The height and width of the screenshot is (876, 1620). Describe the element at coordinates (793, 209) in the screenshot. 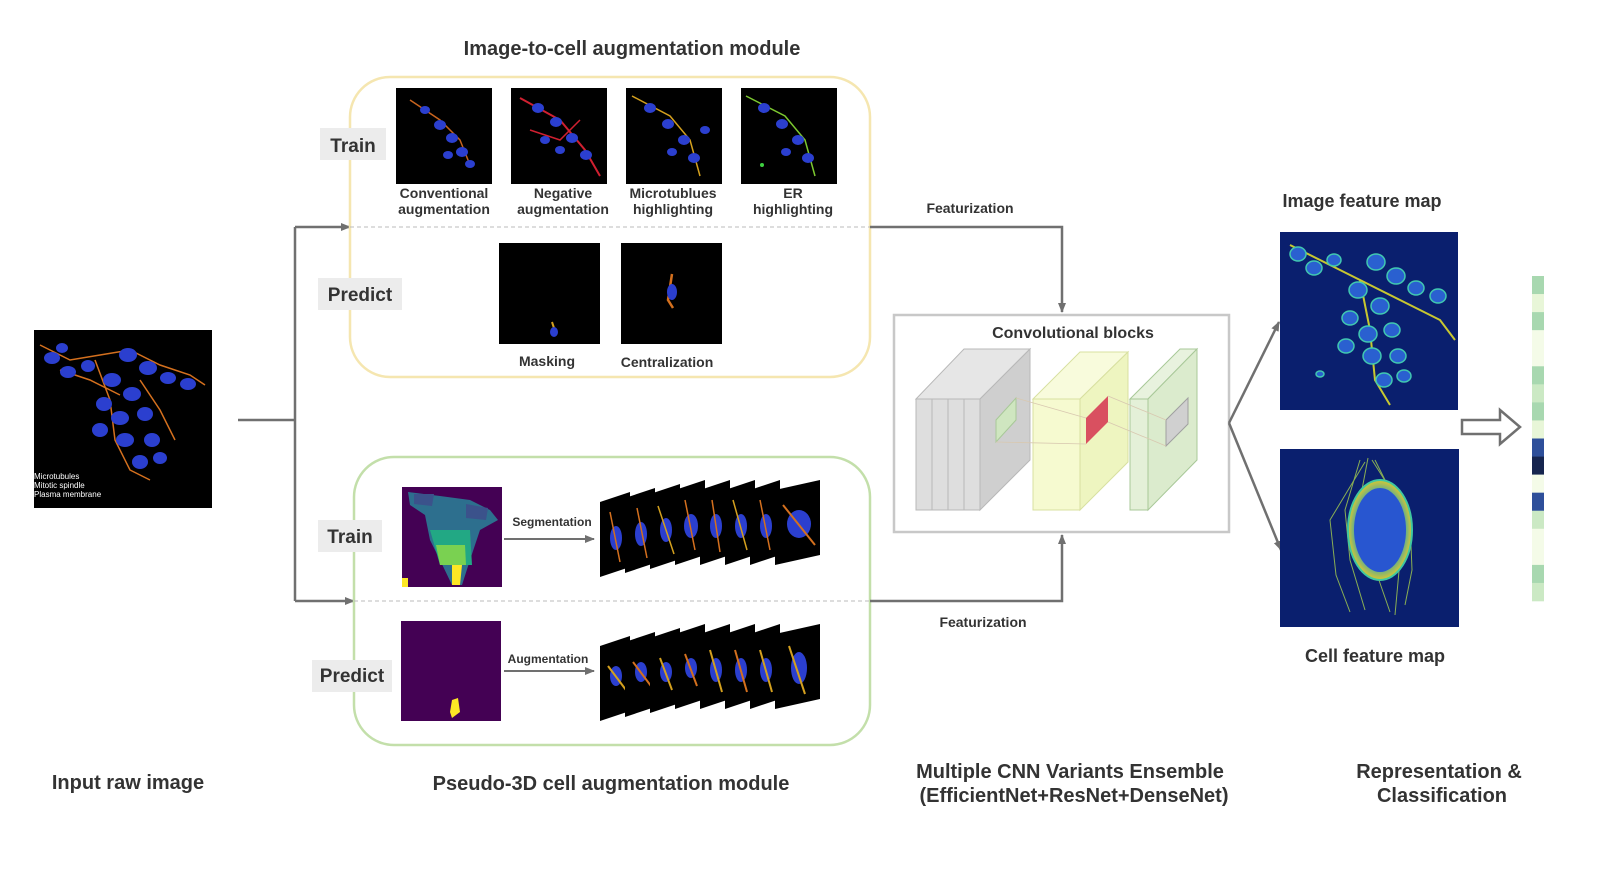

I see `train-item-4-line2: highlighting` at that location.